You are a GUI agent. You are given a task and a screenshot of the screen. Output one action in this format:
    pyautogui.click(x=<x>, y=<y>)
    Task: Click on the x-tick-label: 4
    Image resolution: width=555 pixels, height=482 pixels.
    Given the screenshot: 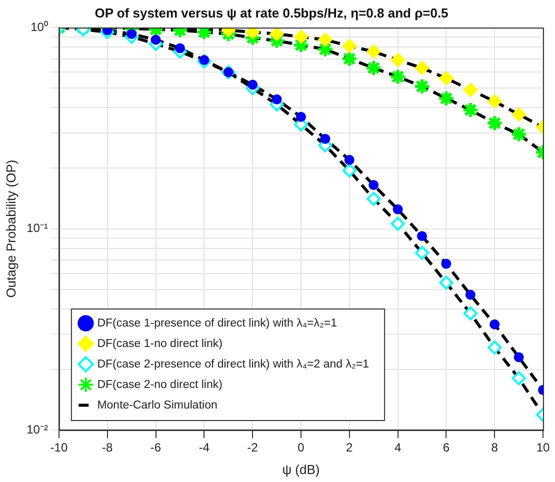 What is the action you would take?
    pyautogui.click(x=398, y=447)
    